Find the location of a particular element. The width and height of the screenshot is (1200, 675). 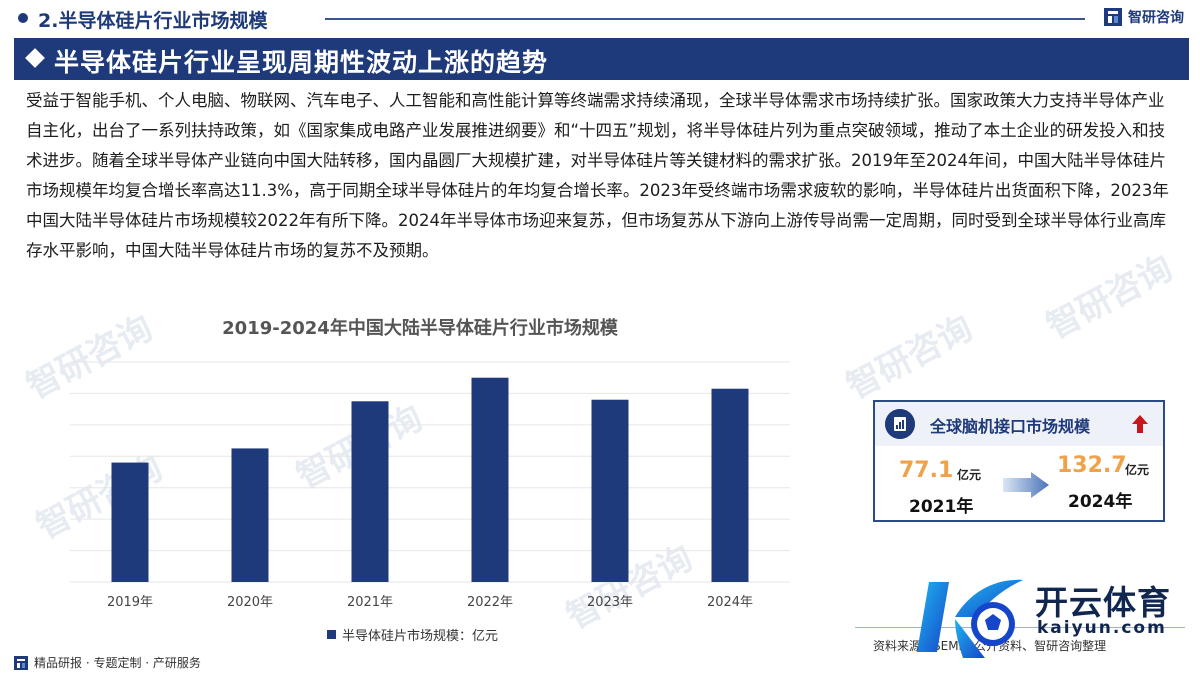

left-year: 2021年 is located at coordinates (941, 507).